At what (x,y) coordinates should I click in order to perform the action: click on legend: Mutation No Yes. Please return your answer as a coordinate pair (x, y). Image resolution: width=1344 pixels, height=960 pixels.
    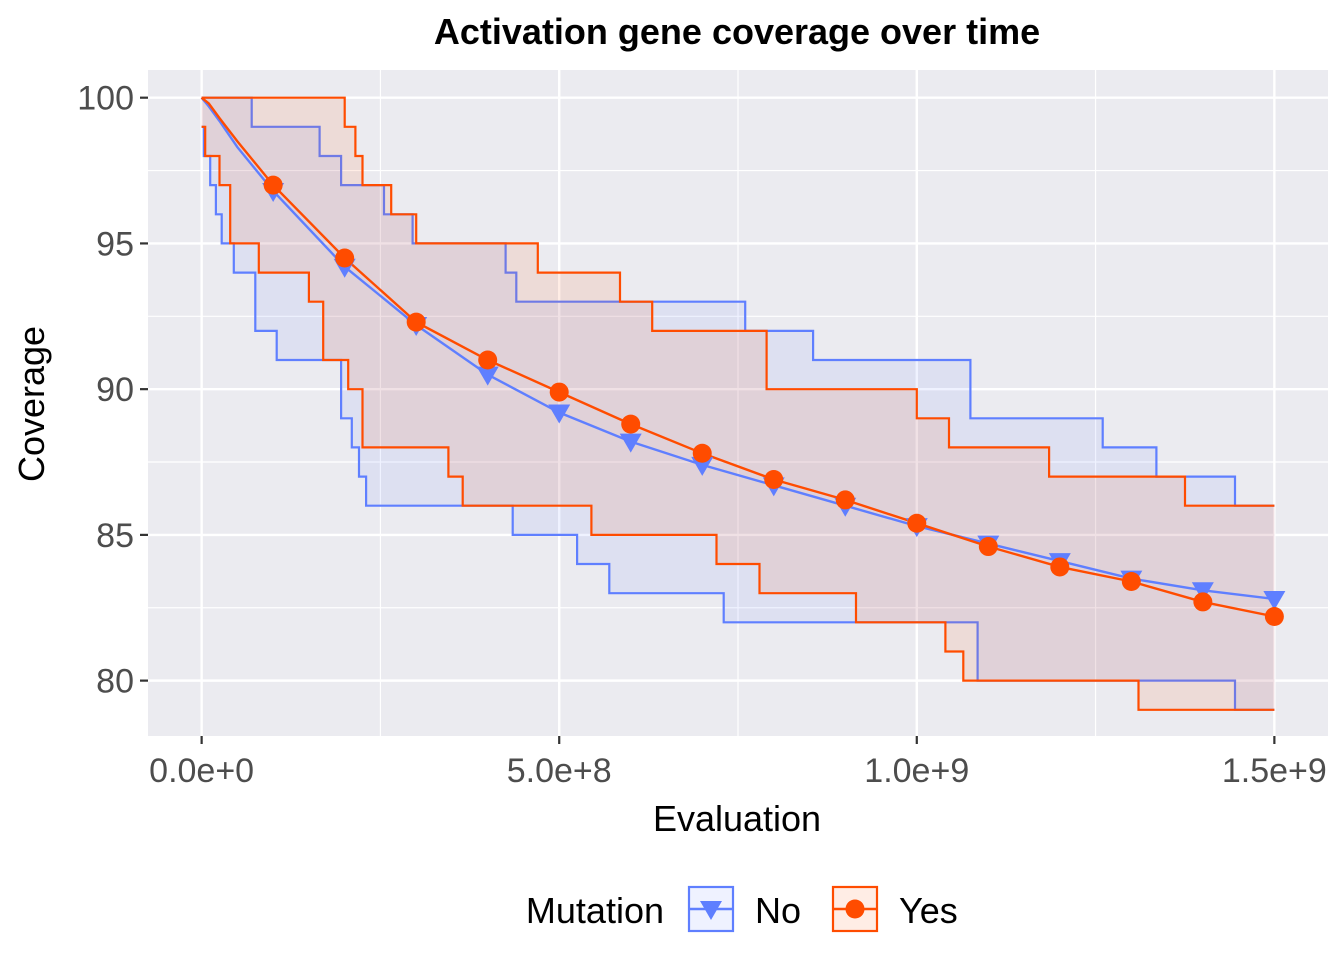
    Looking at the image, I should click on (742, 909).